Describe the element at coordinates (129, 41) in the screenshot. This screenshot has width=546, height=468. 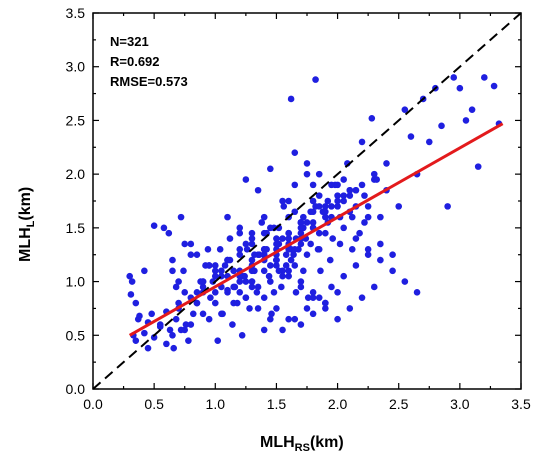
I see `stat-n: N=321` at that location.